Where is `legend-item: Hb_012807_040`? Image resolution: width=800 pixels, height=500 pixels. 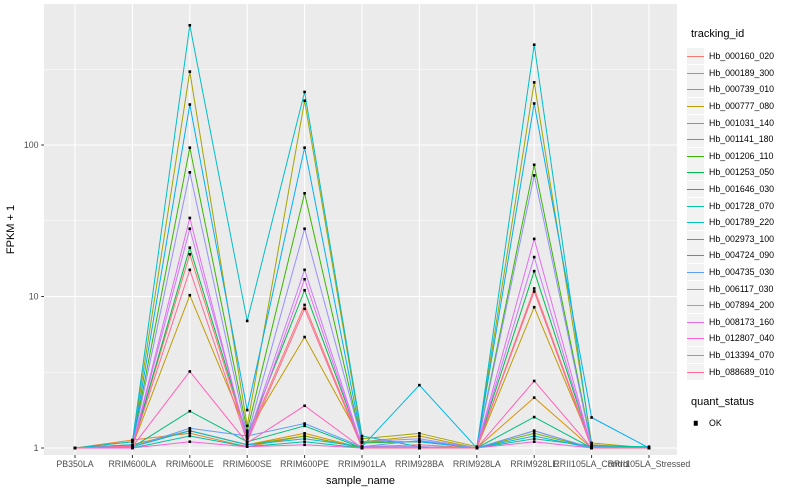
legend-item: Hb_012807_040 is located at coordinates (743, 338).